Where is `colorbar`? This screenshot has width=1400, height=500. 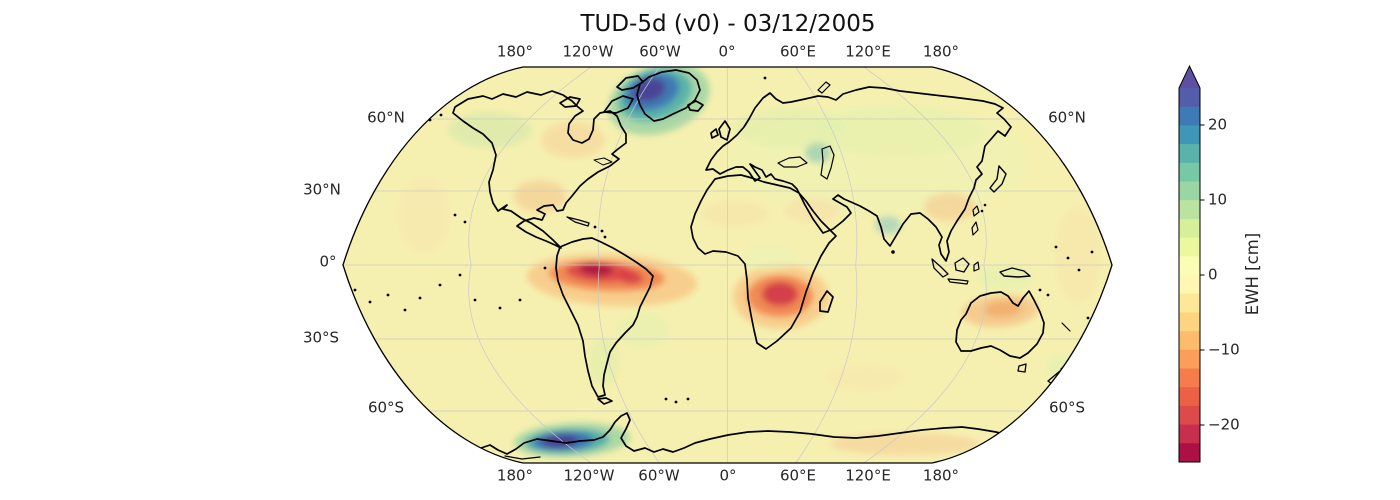 colorbar is located at coordinates (1191, 263).